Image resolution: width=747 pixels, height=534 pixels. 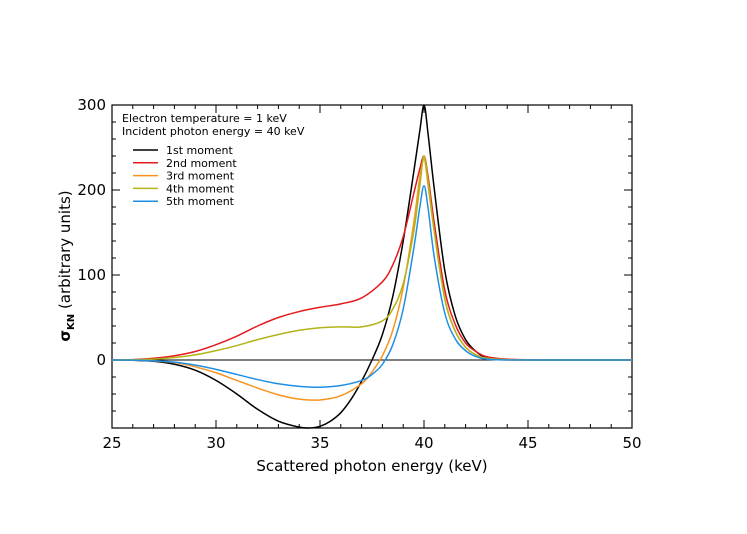 What do you see at coordinates (199, 150) in the screenshot?
I see `legend-label-1: 1st moment` at bounding box center [199, 150].